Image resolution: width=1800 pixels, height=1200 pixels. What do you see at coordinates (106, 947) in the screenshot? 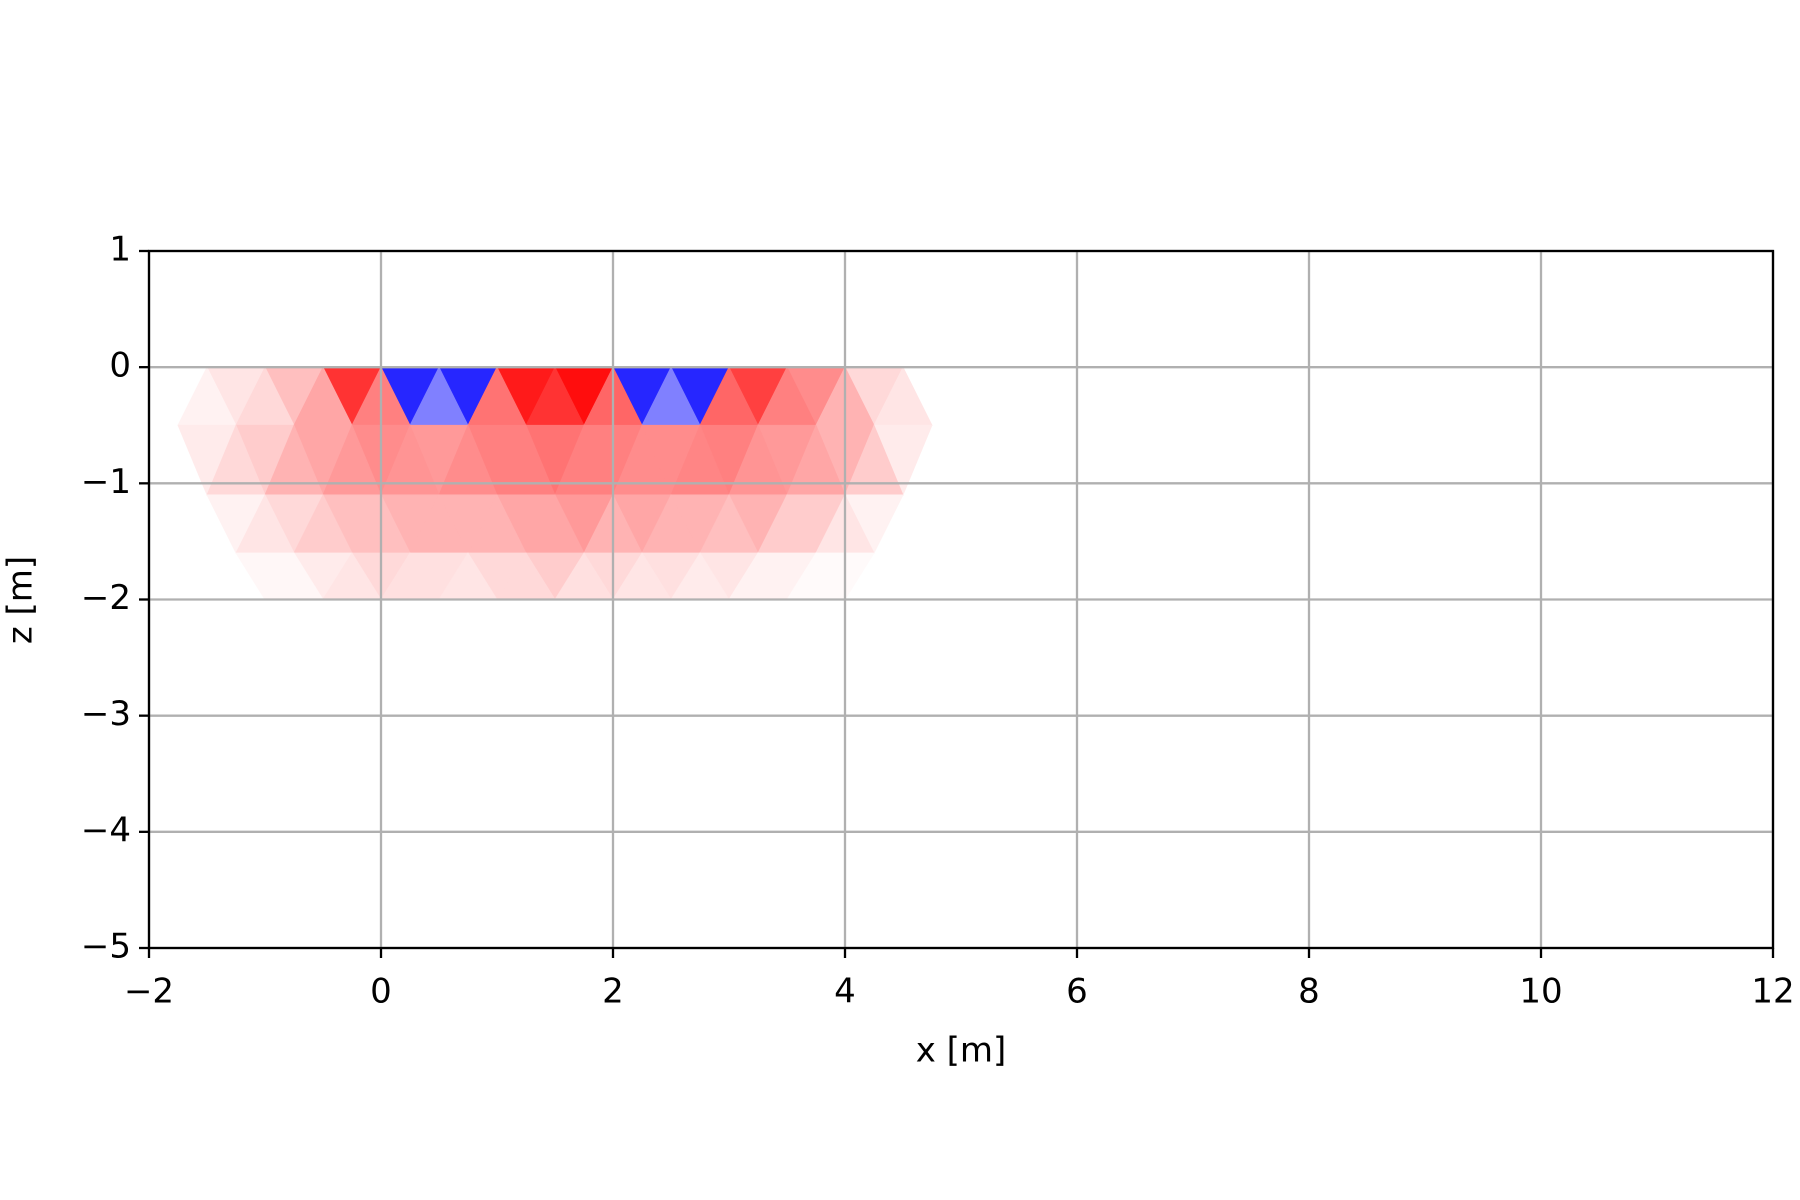
I see `y-tick-label: −5` at bounding box center [106, 947].